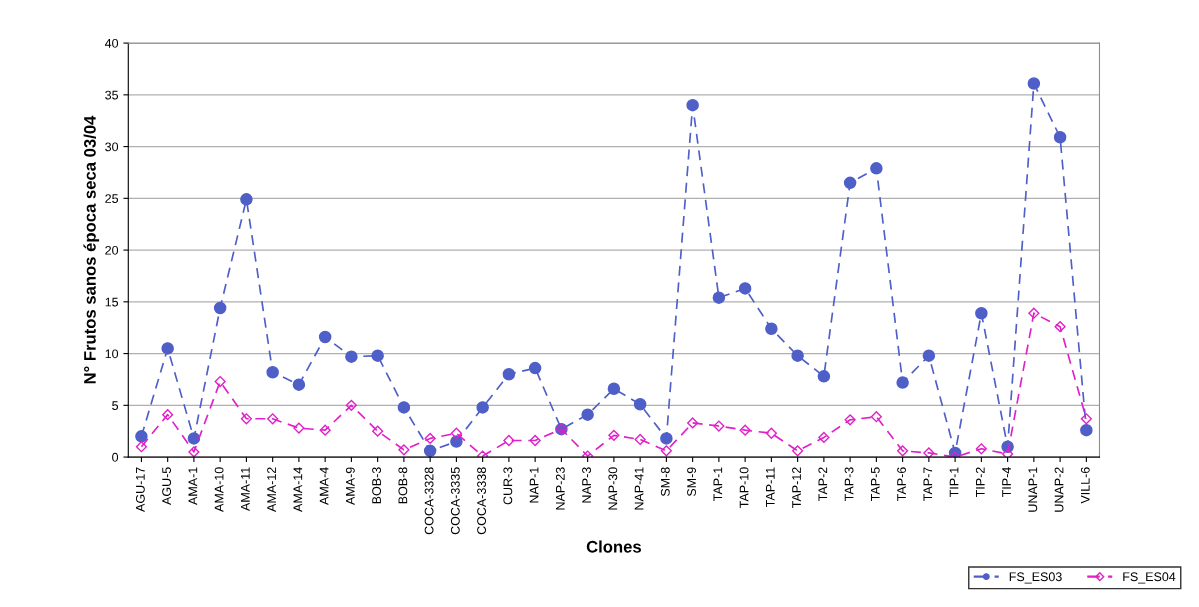 This screenshot has height=607, width=1199. I want to click on x-tick-label: UNAP-2, so click(1059, 489).